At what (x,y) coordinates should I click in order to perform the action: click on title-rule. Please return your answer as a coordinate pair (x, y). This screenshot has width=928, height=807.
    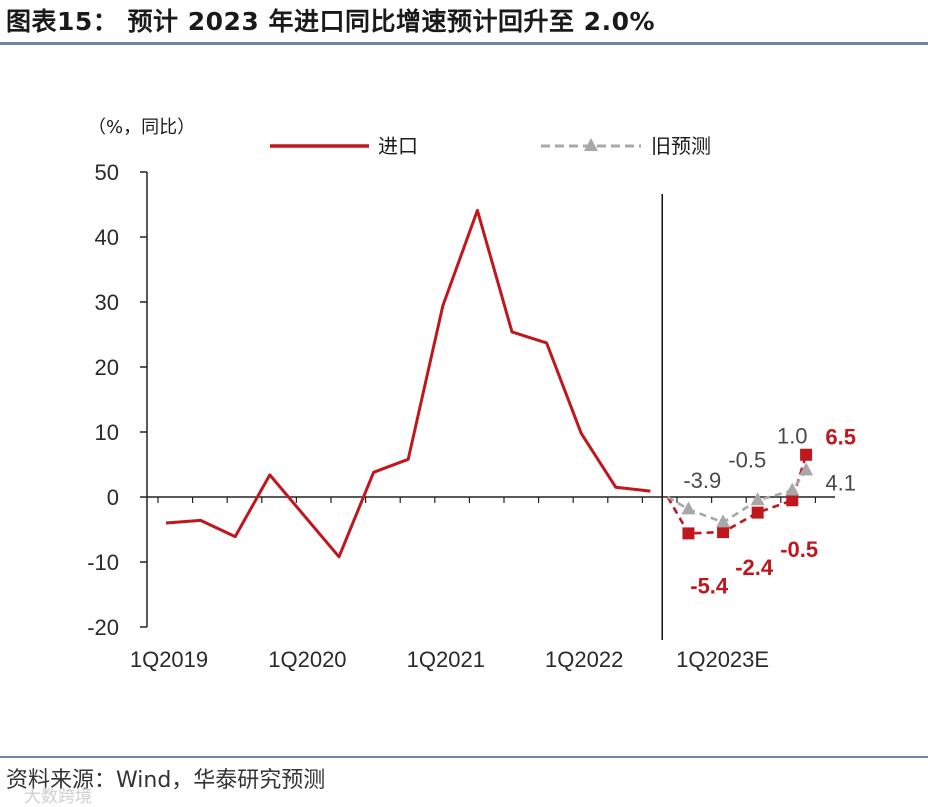
    Looking at the image, I should click on (464, 43).